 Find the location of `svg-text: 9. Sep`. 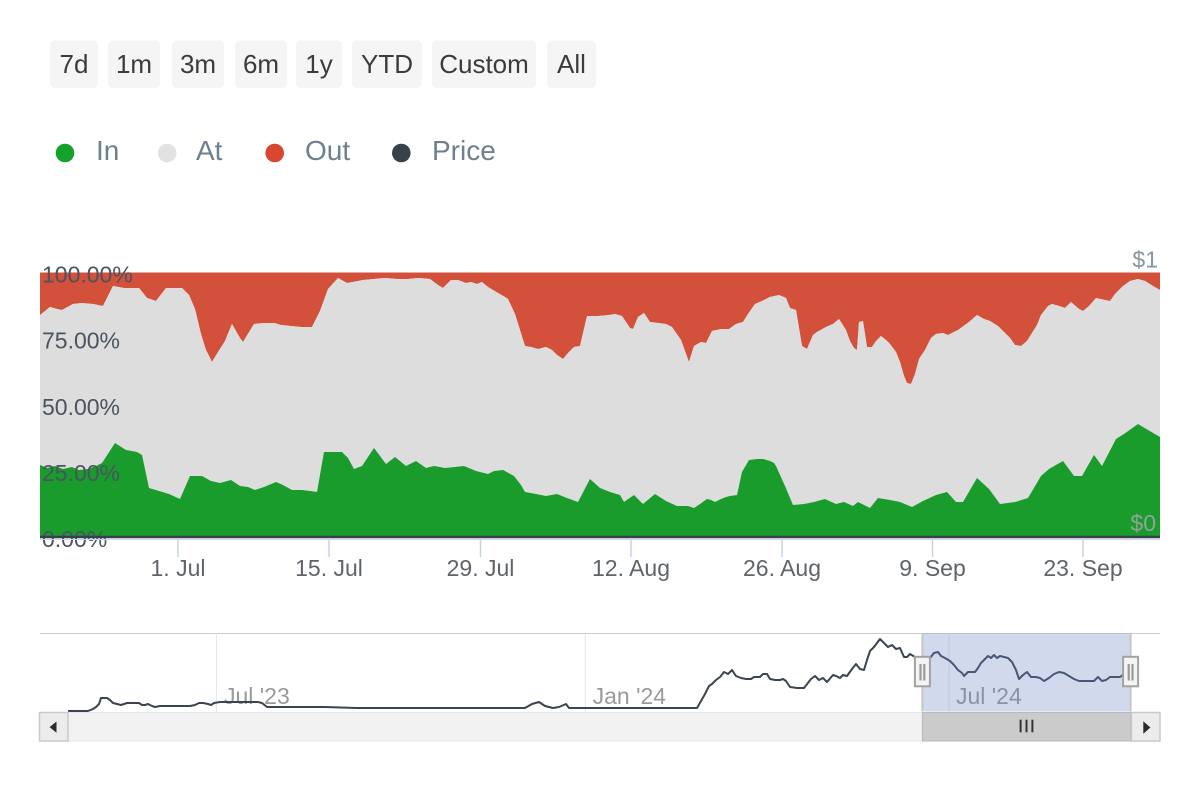

svg-text: 9. Sep is located at coordinates (932, 568).